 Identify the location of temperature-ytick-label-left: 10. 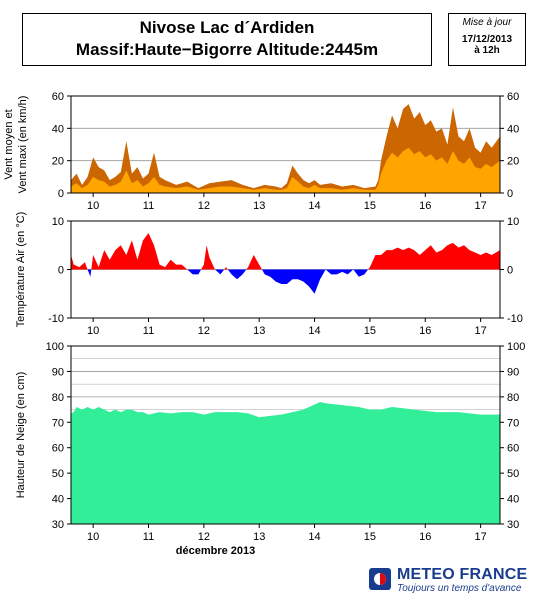
(58, 222).